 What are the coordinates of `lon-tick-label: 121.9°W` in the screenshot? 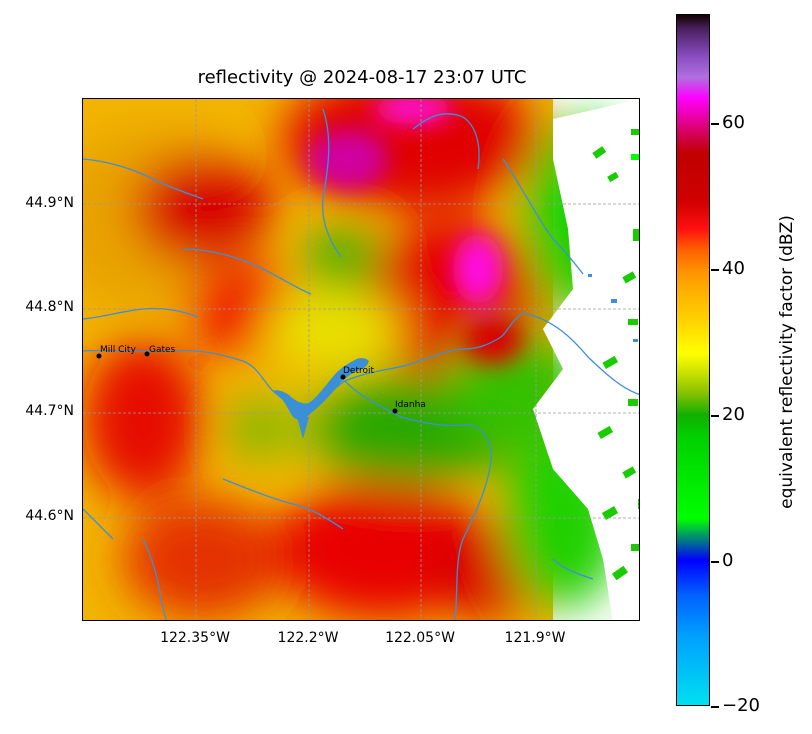 It's located at (535, 638).